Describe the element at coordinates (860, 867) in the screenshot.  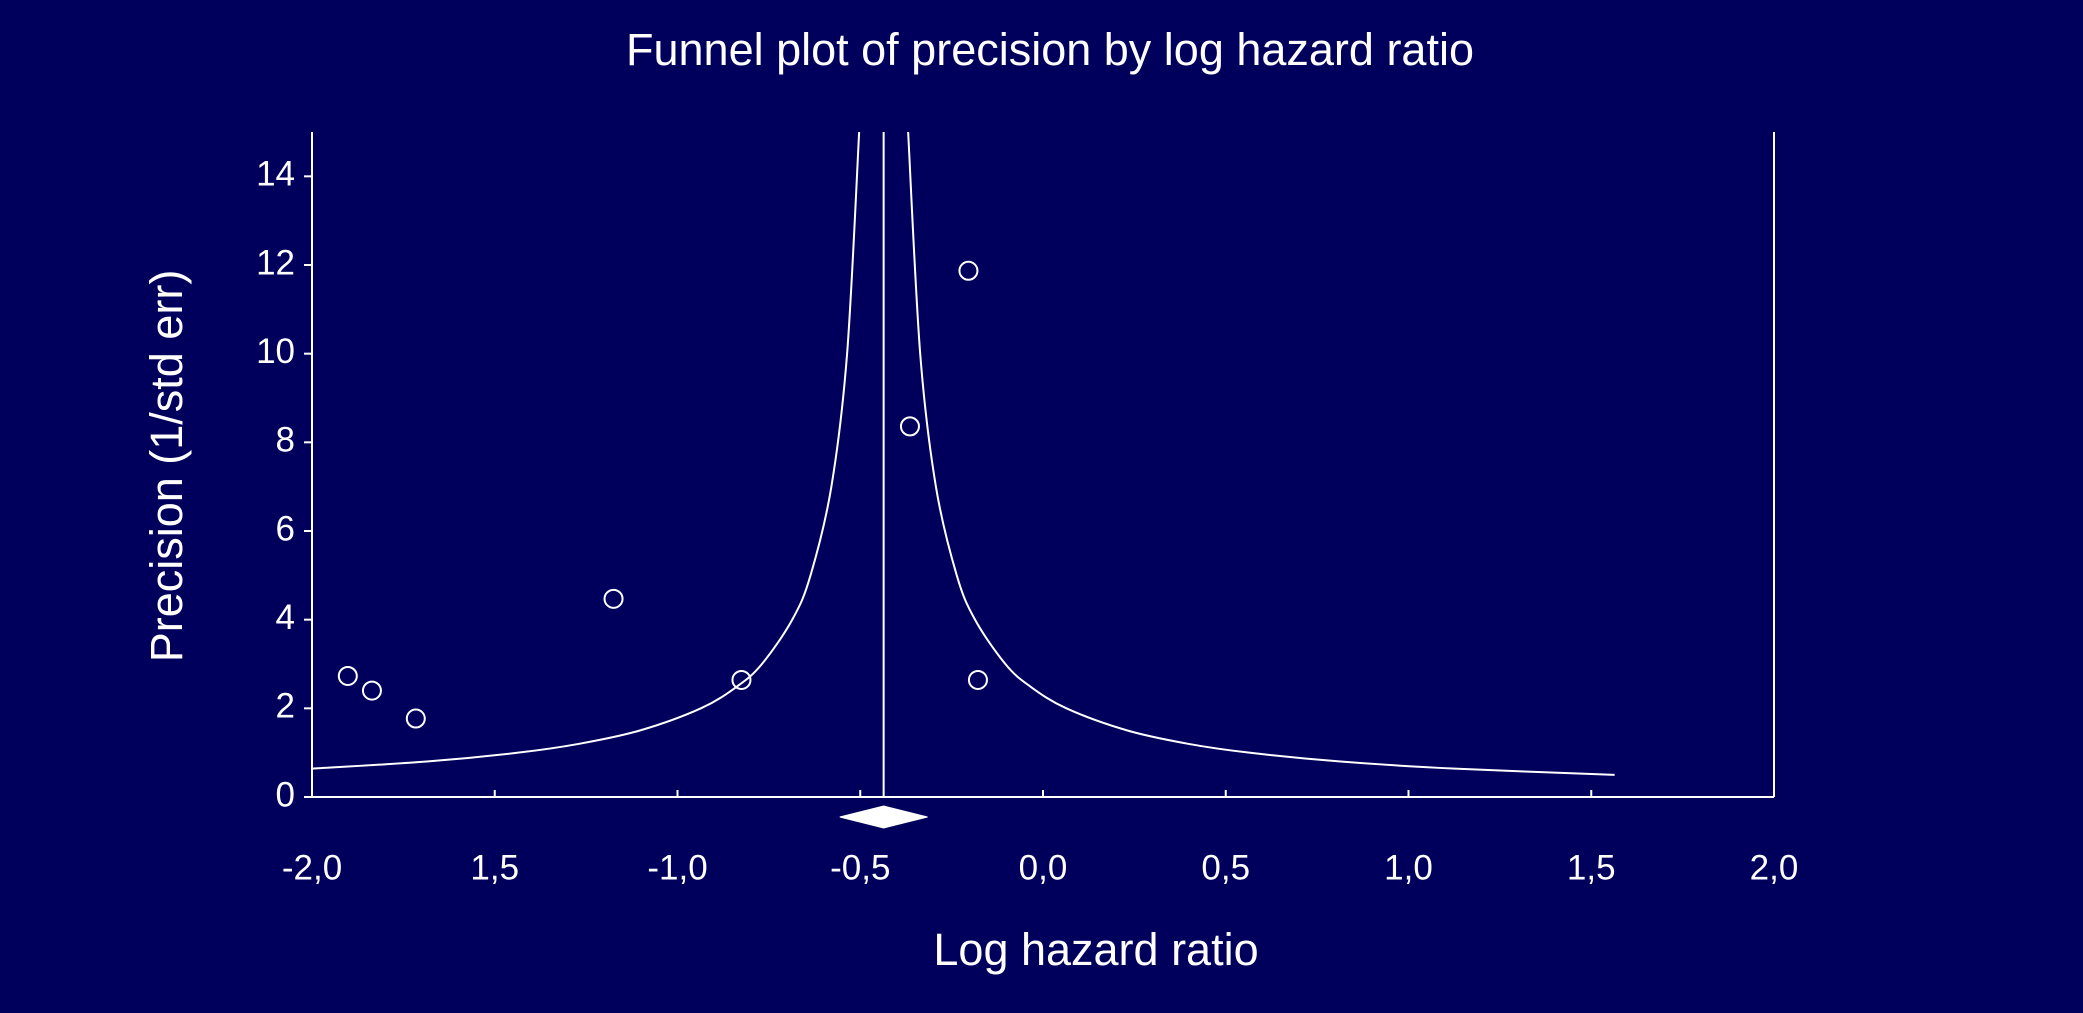
I see `x-tick-label: -0,5` at that location.